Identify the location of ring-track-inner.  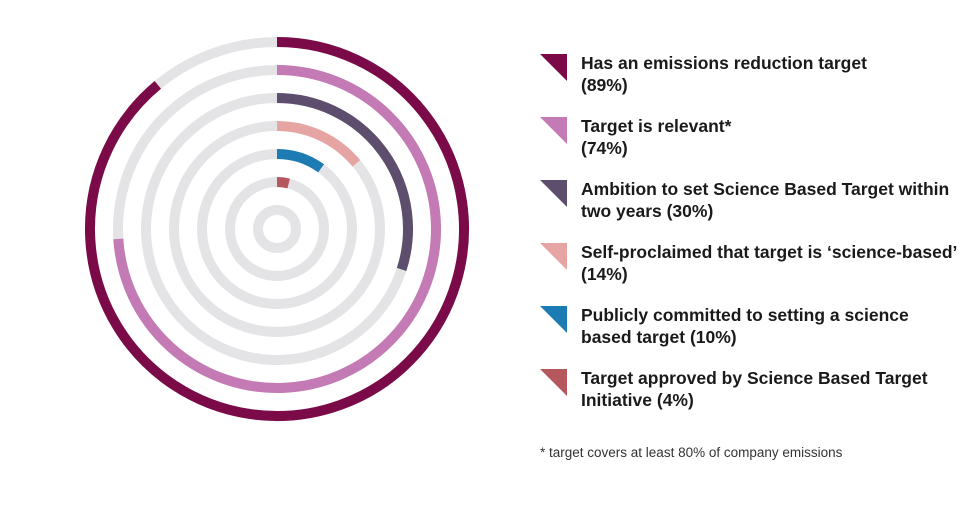
(277, 229).